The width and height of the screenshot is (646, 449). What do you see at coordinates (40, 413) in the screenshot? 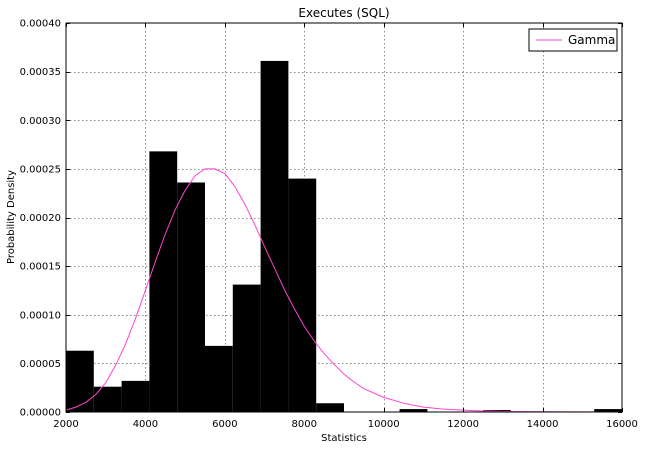
I see `y-tick-label: 0.00000` at bounding box center [40, 413].